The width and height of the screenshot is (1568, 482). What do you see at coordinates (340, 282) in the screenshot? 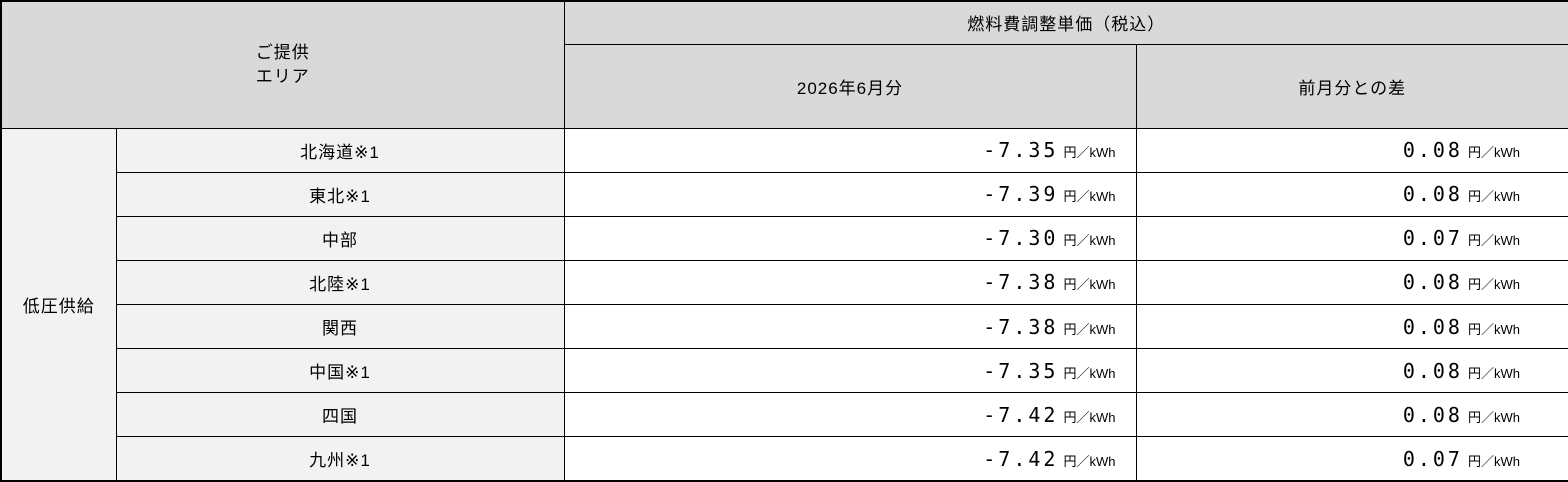
I see `region-cell: 北陸※1` at bounding box center [340, 282].